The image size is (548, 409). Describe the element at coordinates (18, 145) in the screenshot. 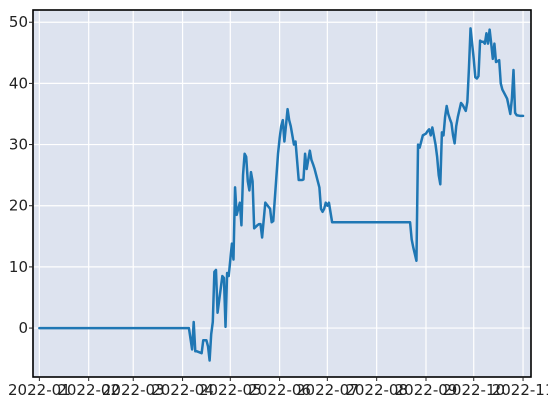

I see `y-tick-label: 30` at that location.